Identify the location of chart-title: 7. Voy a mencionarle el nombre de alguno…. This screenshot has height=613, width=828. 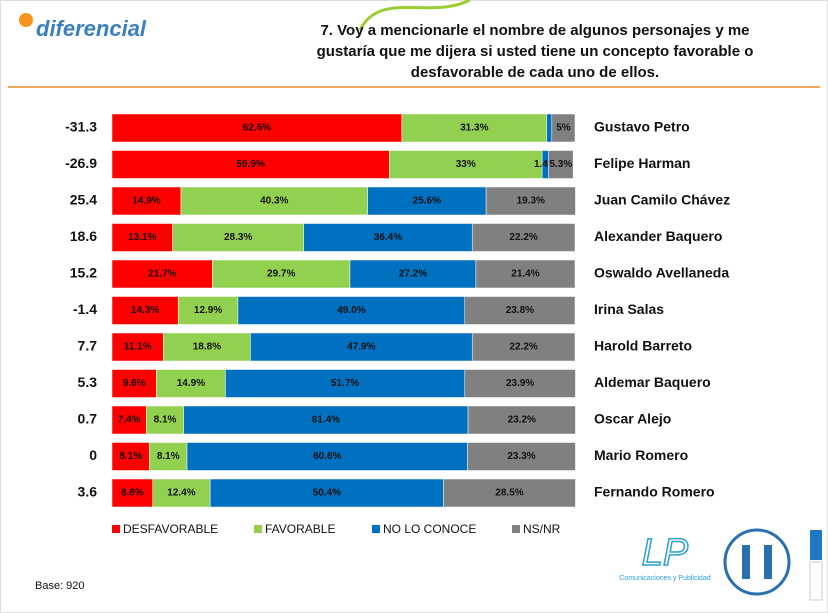
(535, 51).